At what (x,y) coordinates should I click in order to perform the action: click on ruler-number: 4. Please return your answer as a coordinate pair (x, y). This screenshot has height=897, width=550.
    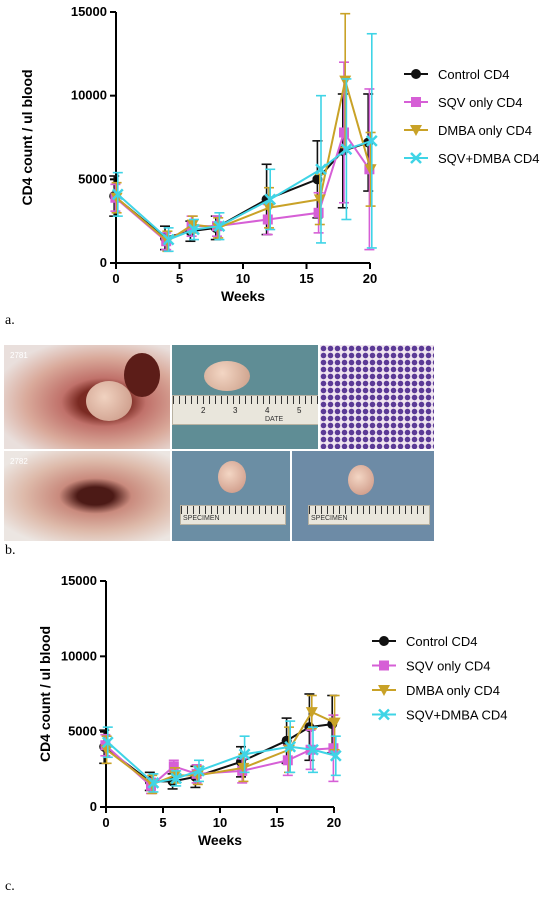
    Looking at the image, I should click on (267, 410).